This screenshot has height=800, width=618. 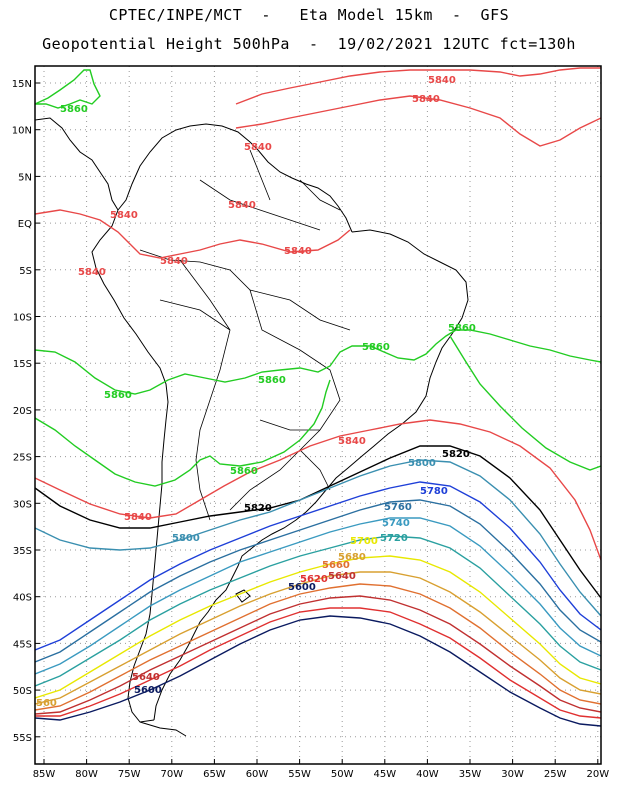 What do you see at coordinates (422, 463) in the screenshot?
I see `label-5800-a: 5800` at bounding box center [422, 463].